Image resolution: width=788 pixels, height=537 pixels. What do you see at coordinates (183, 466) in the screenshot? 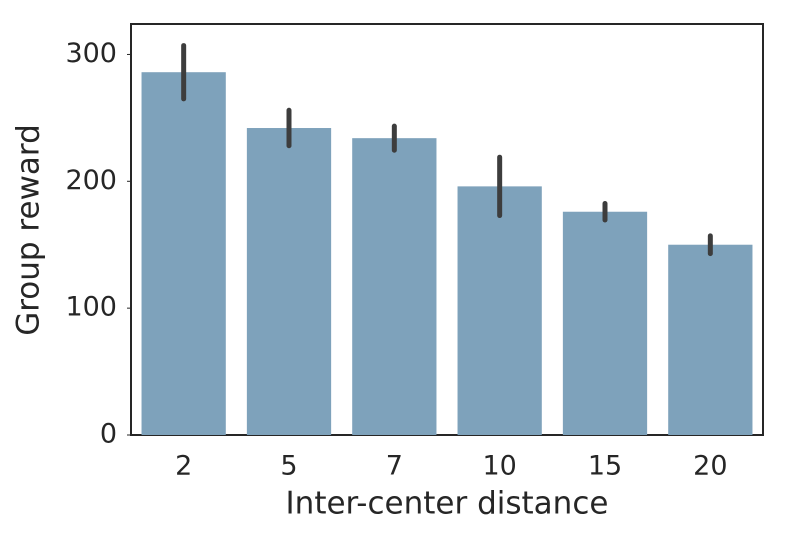
I see `x-tick-label: 2` at bounding box center [183, 466].